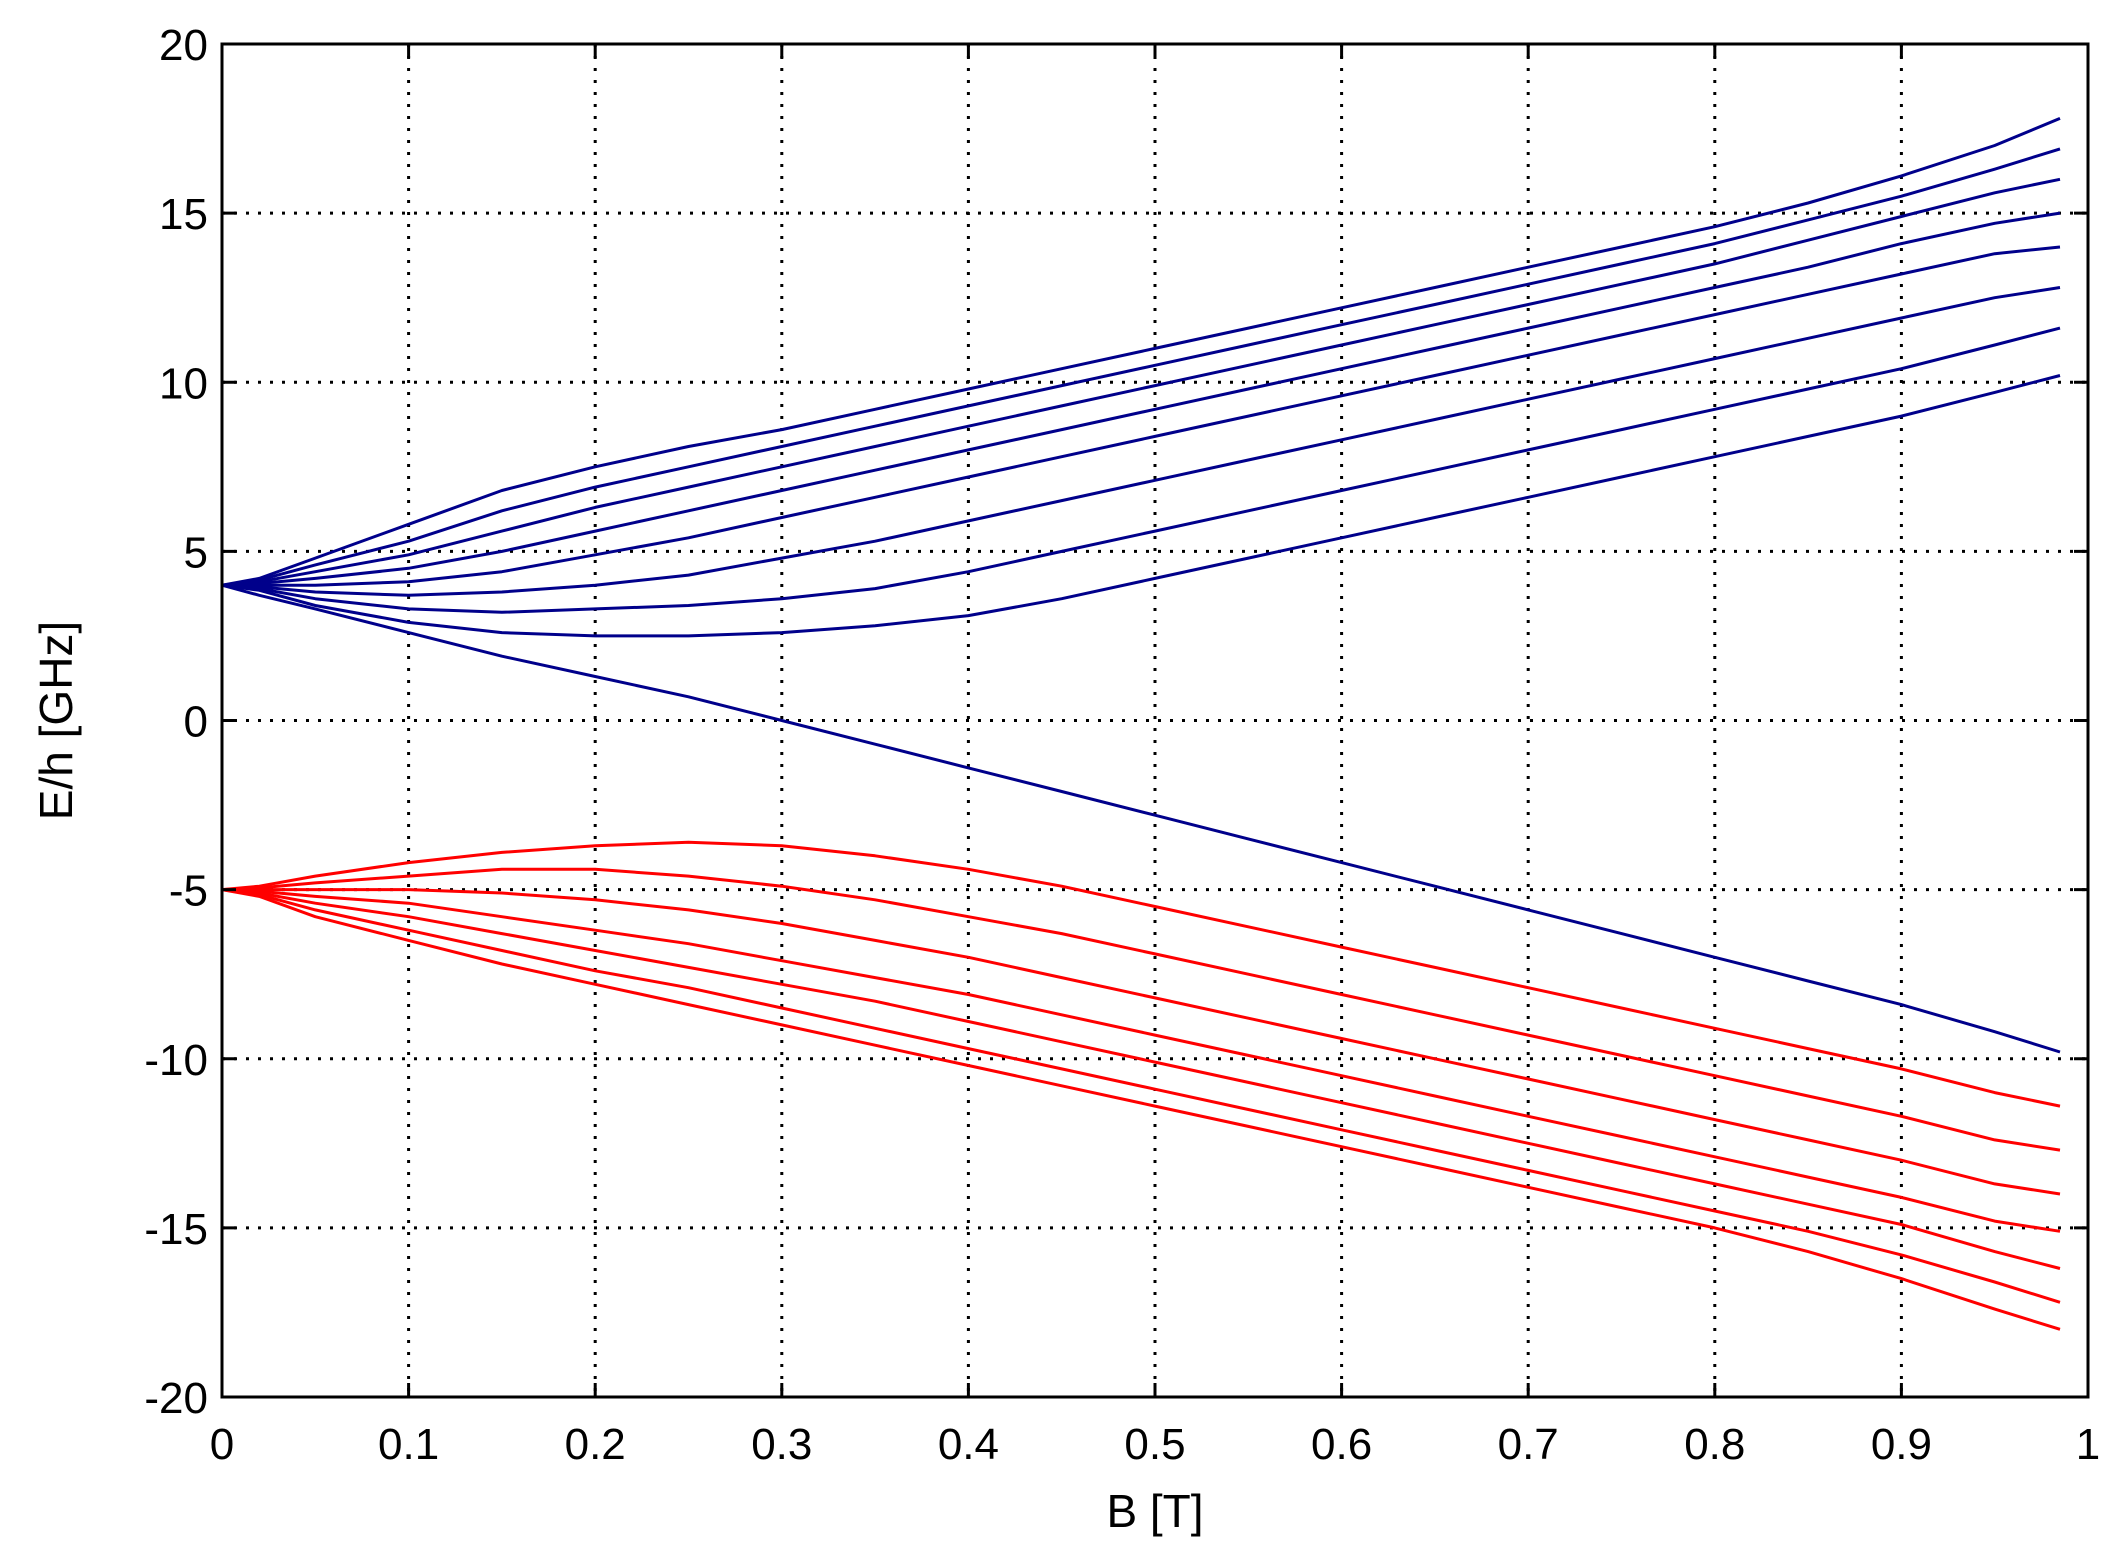  What do you see at coordinates (176, 1229) in the screenshot?
I see `y-tick-label: -15` at bounding box center [176, 1229].